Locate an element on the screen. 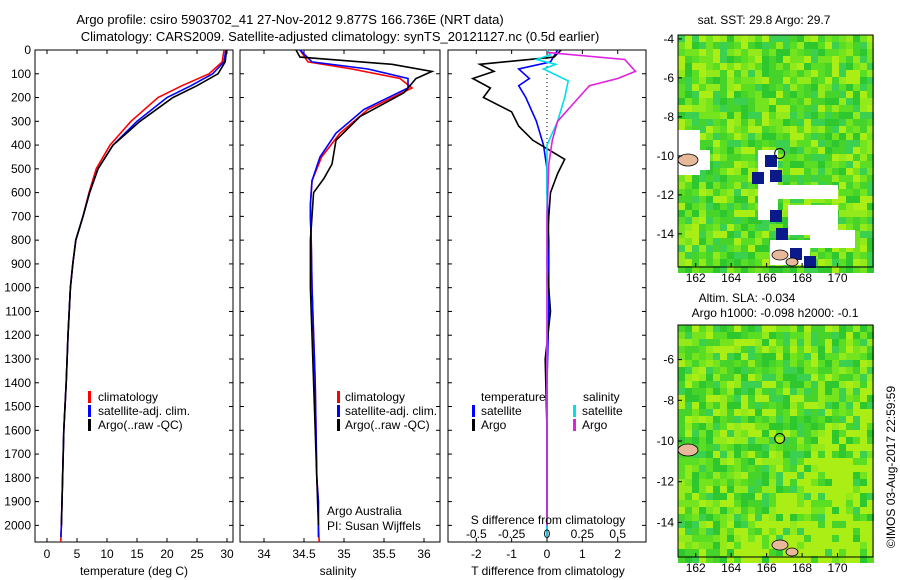 The width and height of the screenshot is (900, 580). lat-tick-label: -6 is located at coordinates (668, 360).